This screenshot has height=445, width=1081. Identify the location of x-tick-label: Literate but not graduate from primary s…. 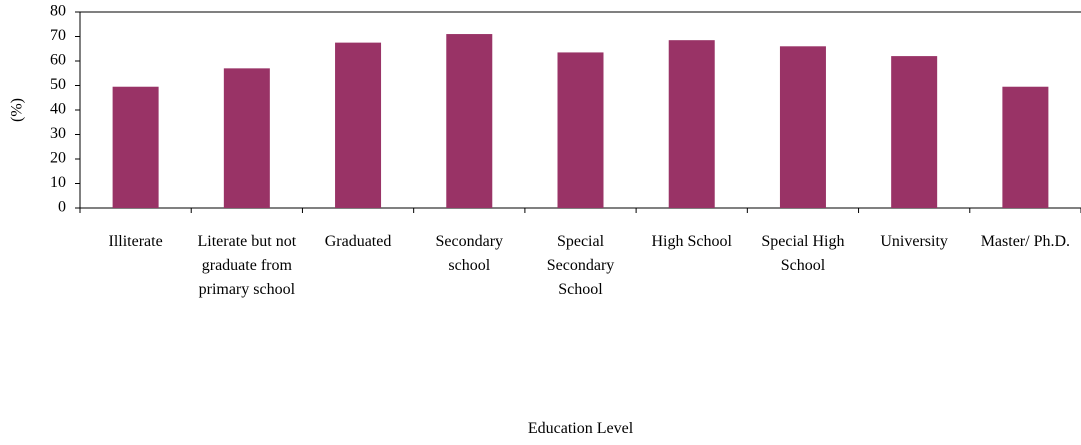
(247, 265).